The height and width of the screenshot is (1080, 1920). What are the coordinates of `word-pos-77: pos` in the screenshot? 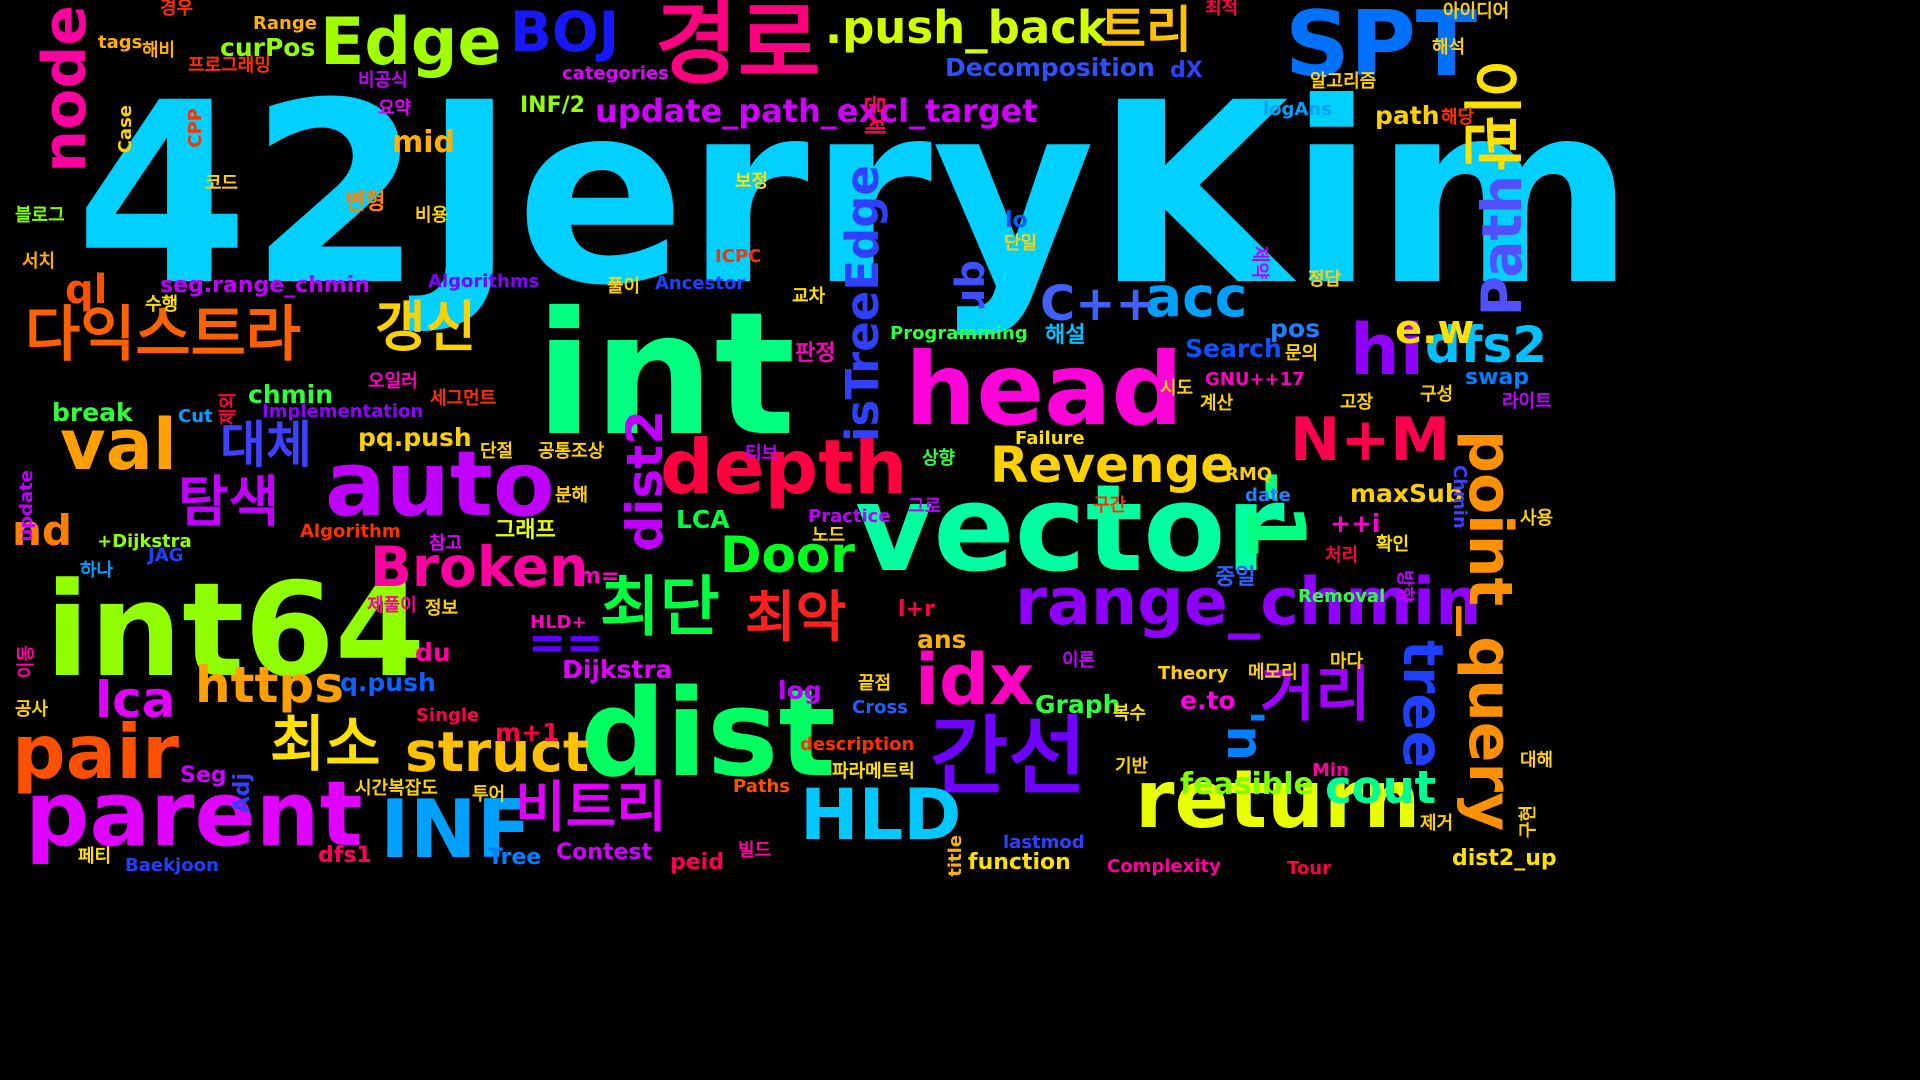 It's located at (1295, 328).